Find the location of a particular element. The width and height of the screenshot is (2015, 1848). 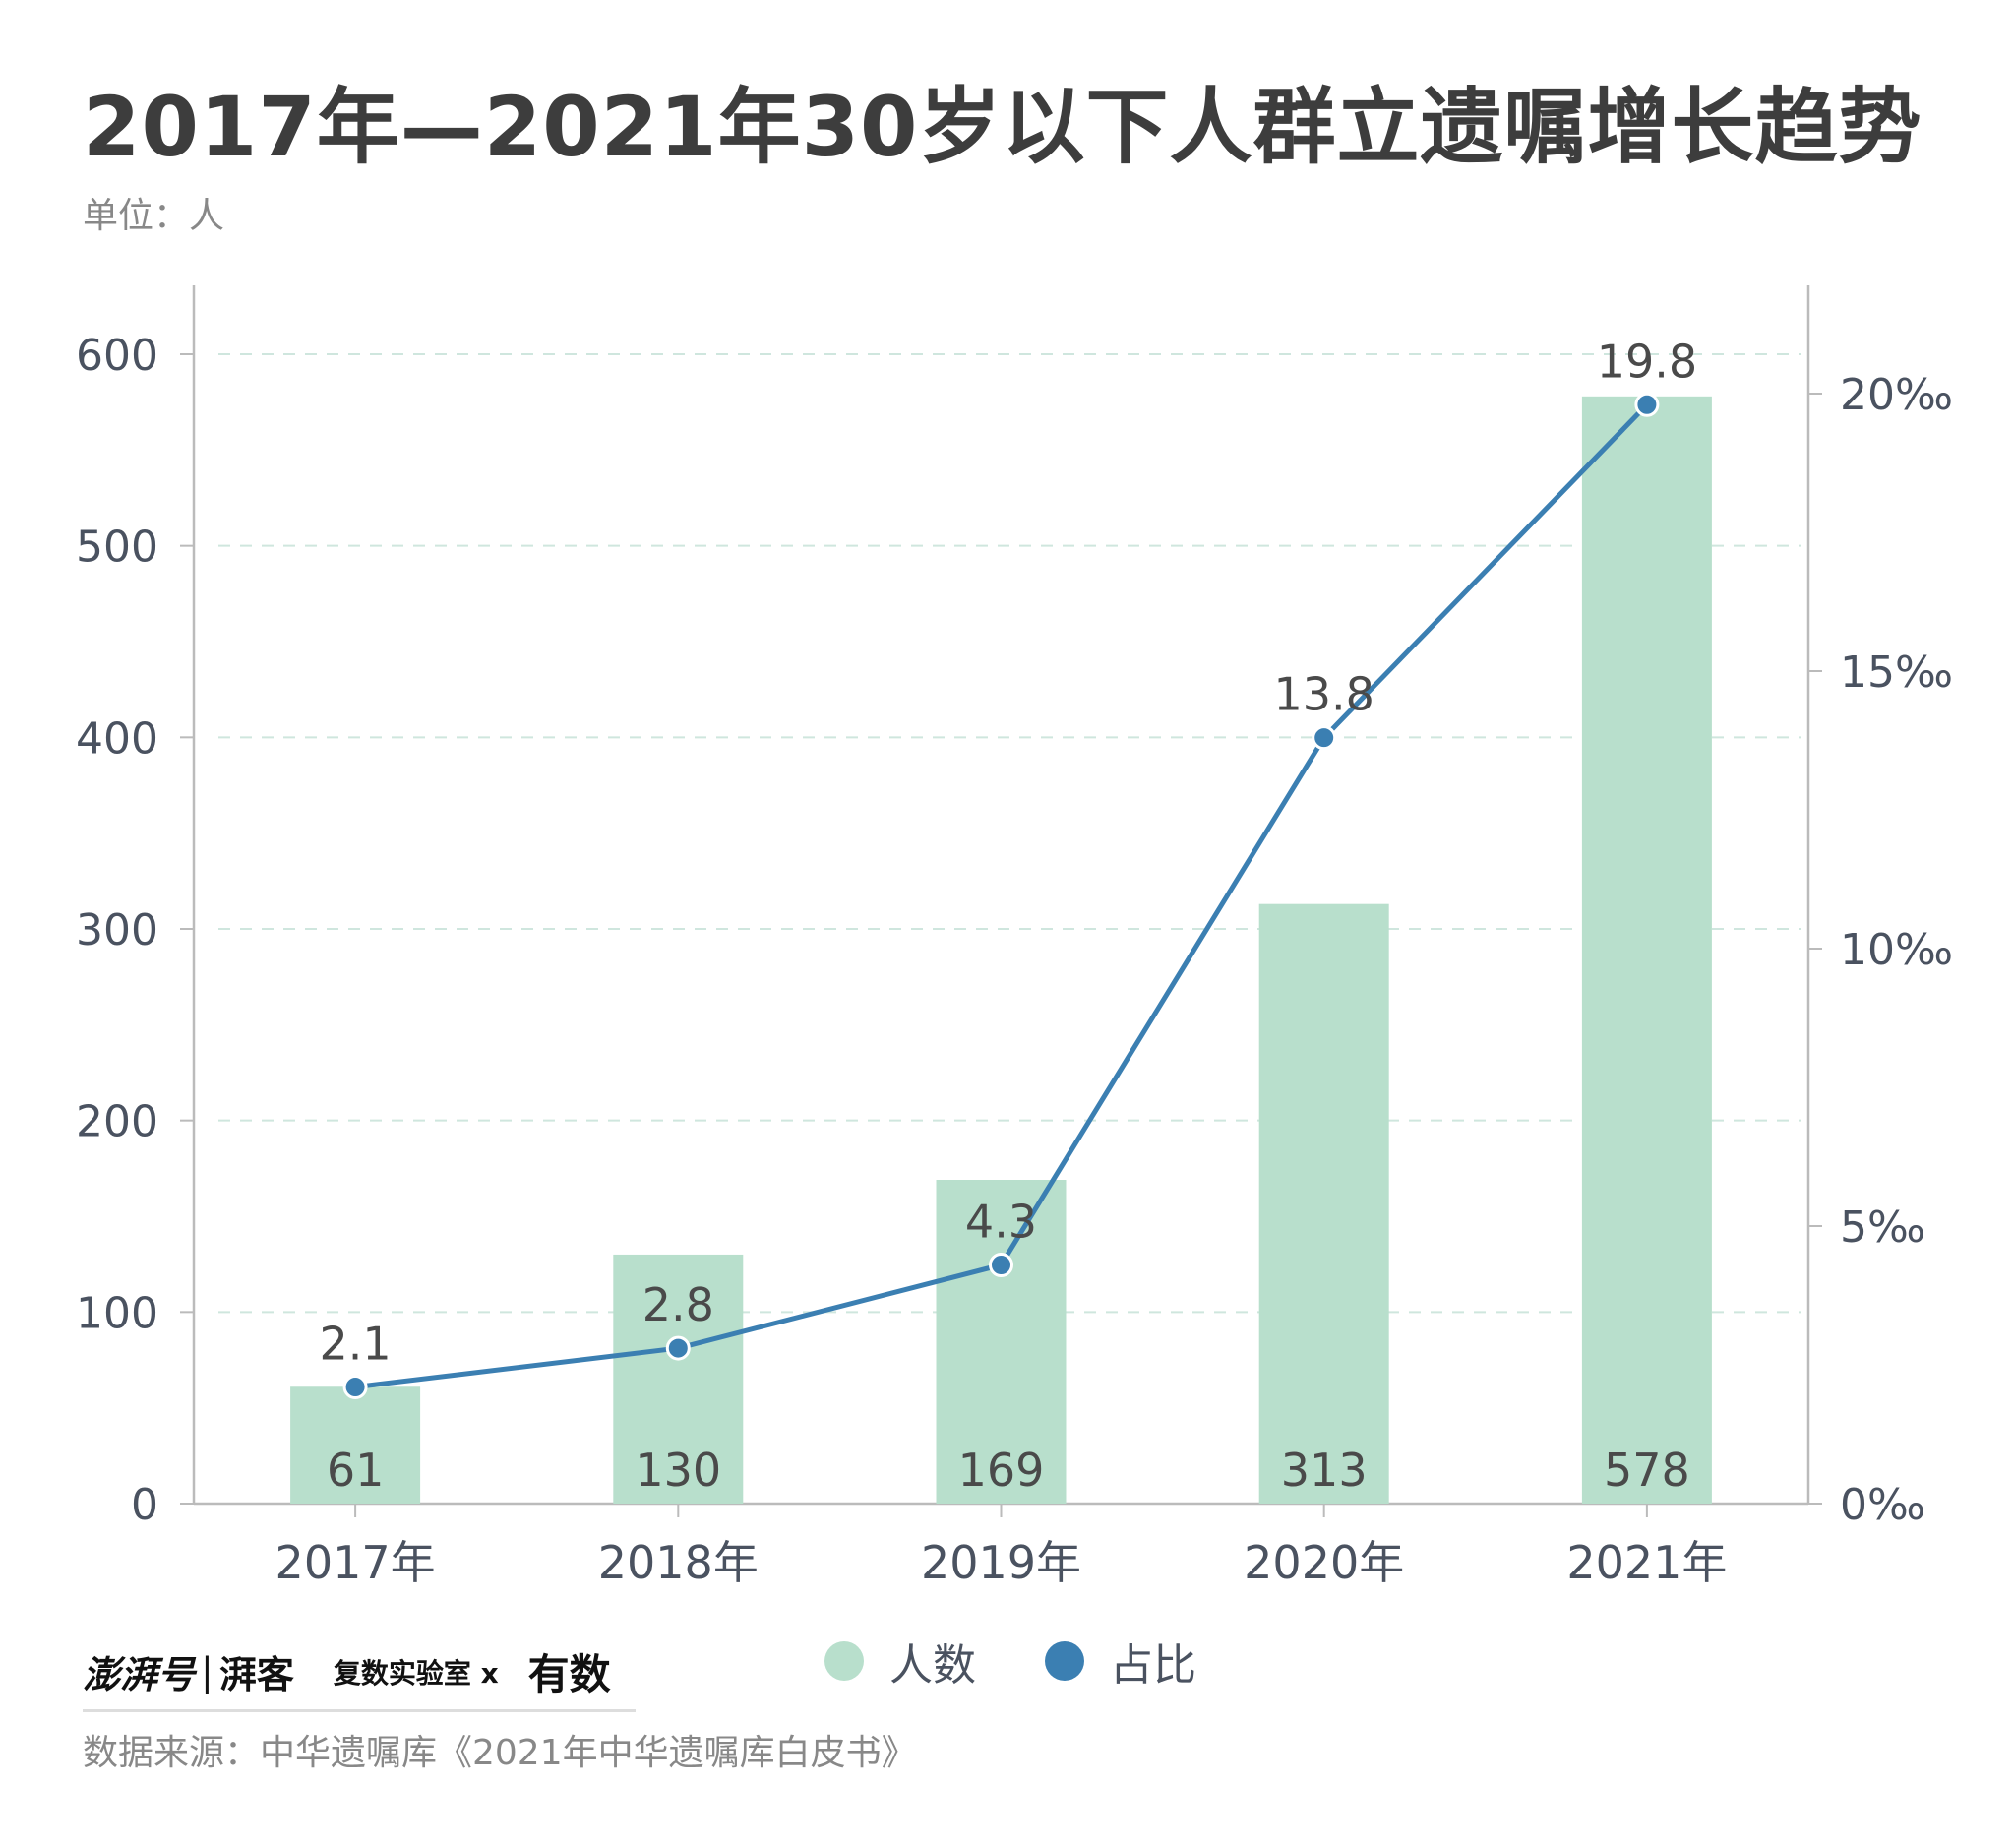

ratio-value-label: 4.3 is located at coordinates (1001, 1221).